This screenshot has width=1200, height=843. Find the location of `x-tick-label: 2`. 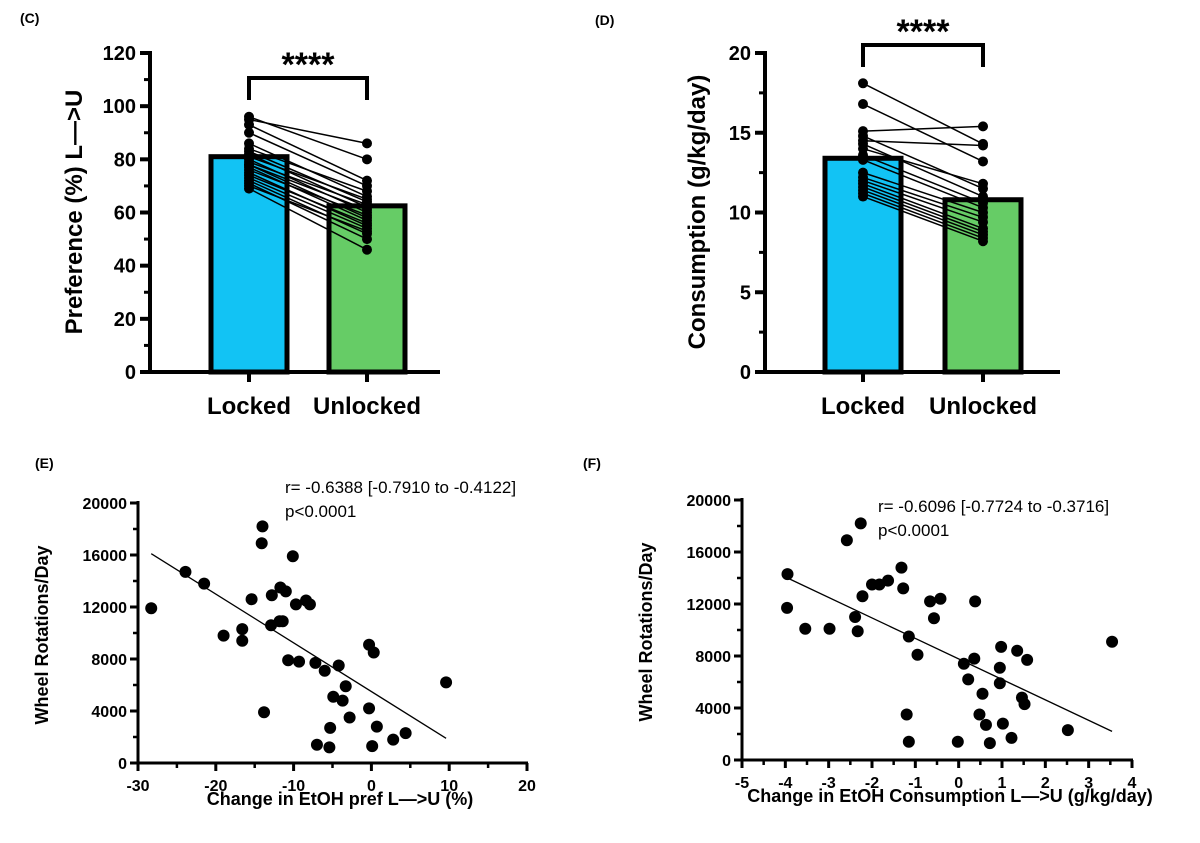

x-tick-label: 2 is located at coordinates (1045, 783).